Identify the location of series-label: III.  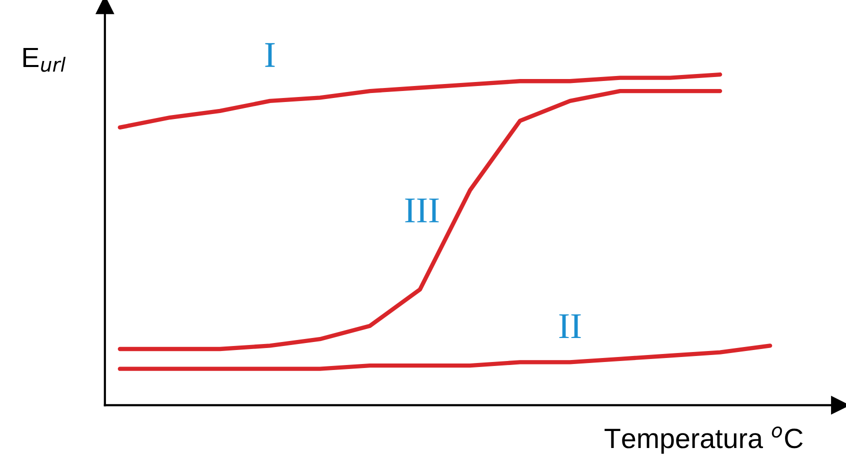
(422, 210).